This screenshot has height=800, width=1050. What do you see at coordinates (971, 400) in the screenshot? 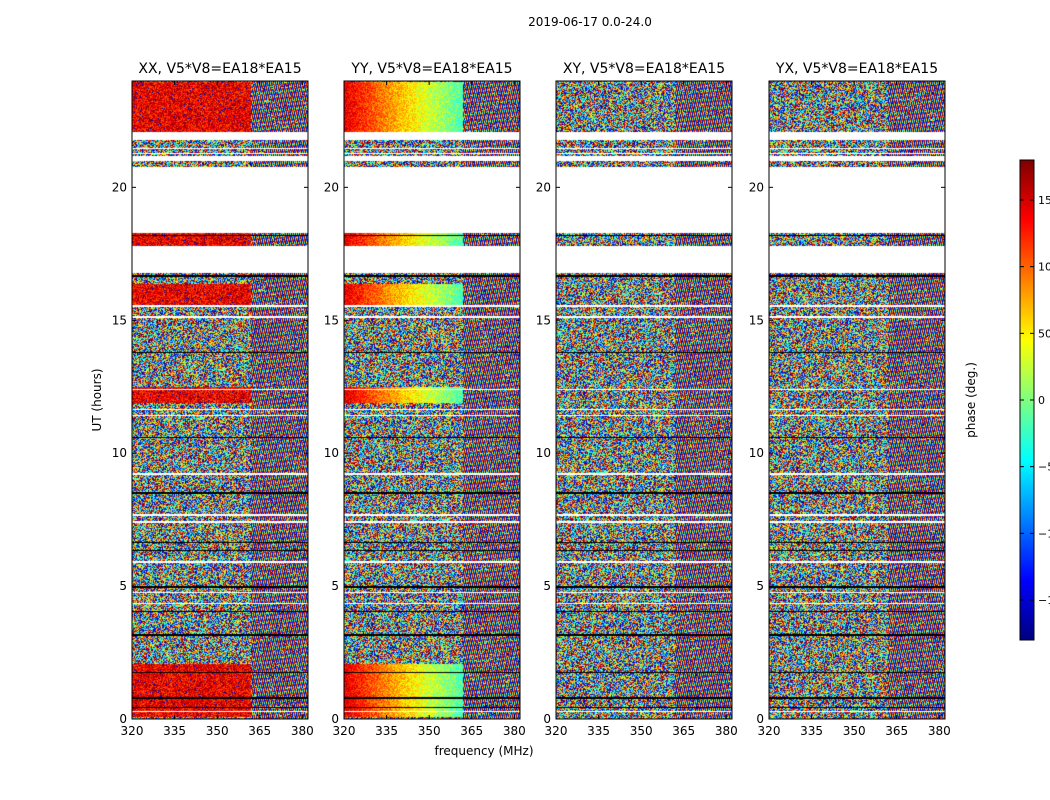
I see `colorbar-label: phase (deg.)` at bounding box center [971, 400].